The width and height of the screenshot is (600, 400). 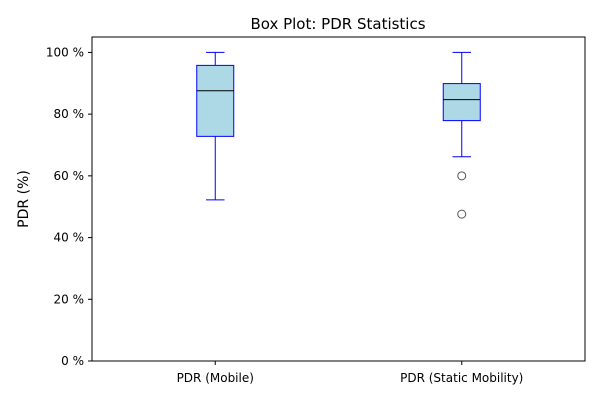 I want to click on y-tick-label: 20 %, so click(x=69, y=299).